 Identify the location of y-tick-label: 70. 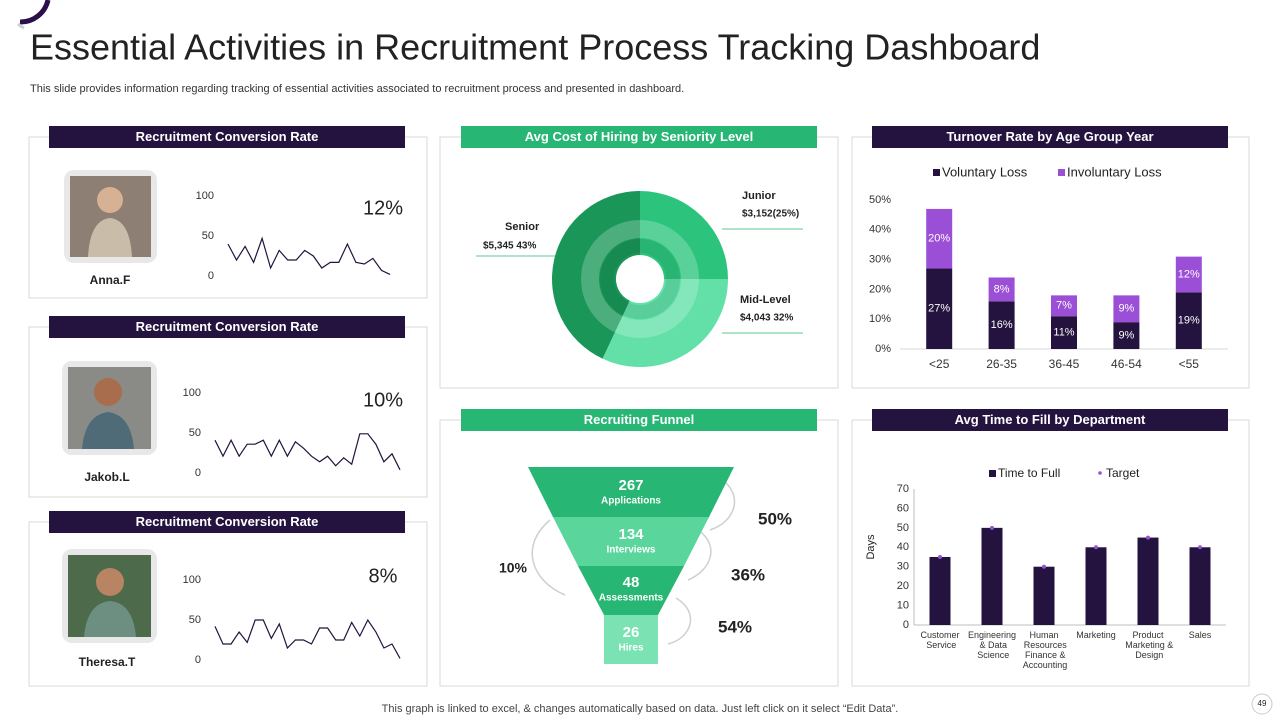
(903, 489).